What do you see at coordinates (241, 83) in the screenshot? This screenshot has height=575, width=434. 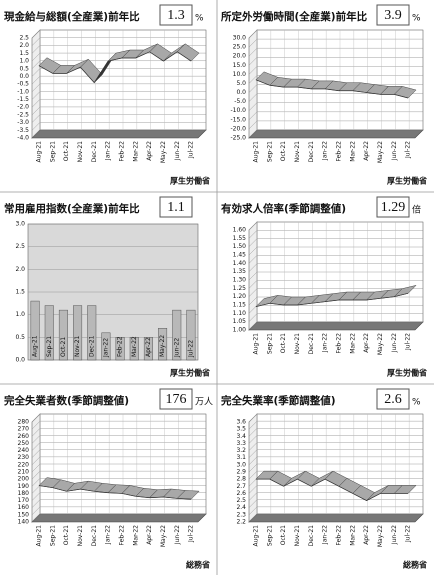 I see `y-tick-label: 5.0` at bounding box center [241, 83].